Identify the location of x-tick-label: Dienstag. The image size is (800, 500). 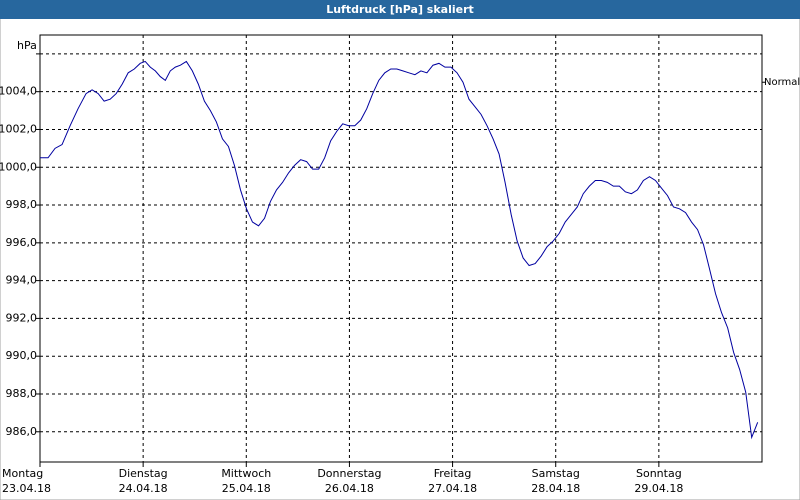
(143, 473).